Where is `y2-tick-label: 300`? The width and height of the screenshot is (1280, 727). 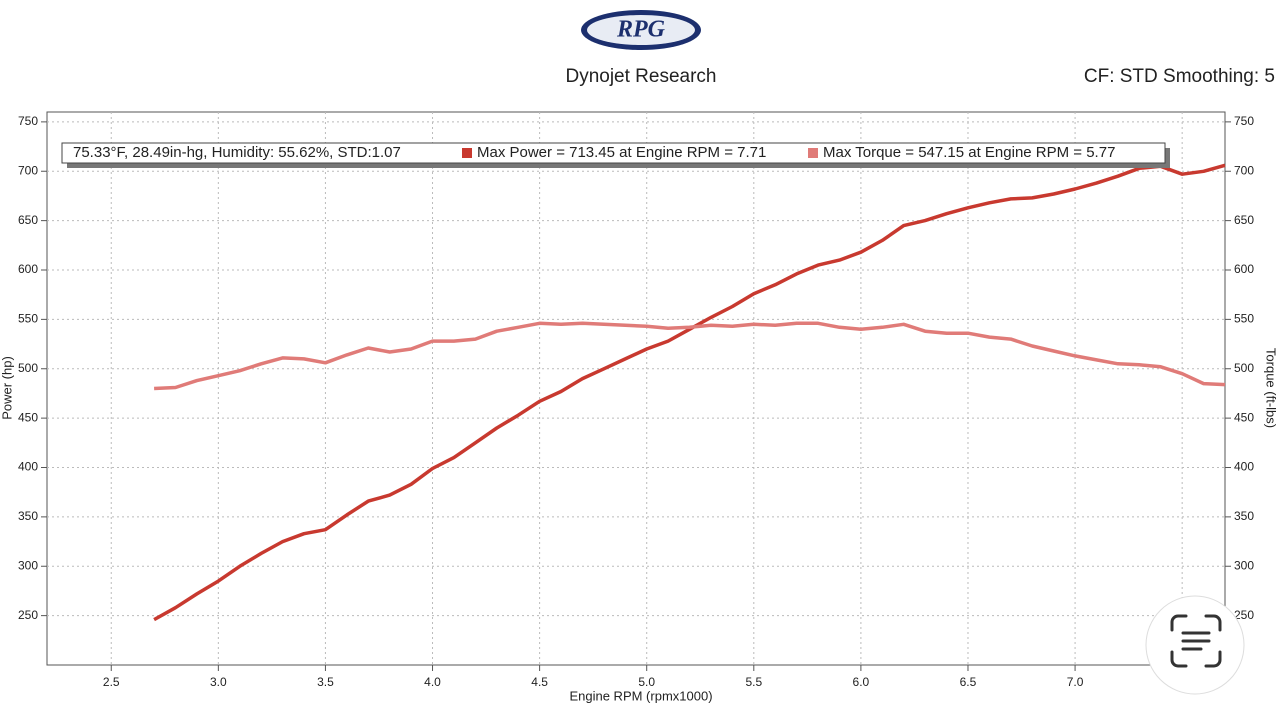
y2-tick-label: 300 is located at coordinates (1244, 565).